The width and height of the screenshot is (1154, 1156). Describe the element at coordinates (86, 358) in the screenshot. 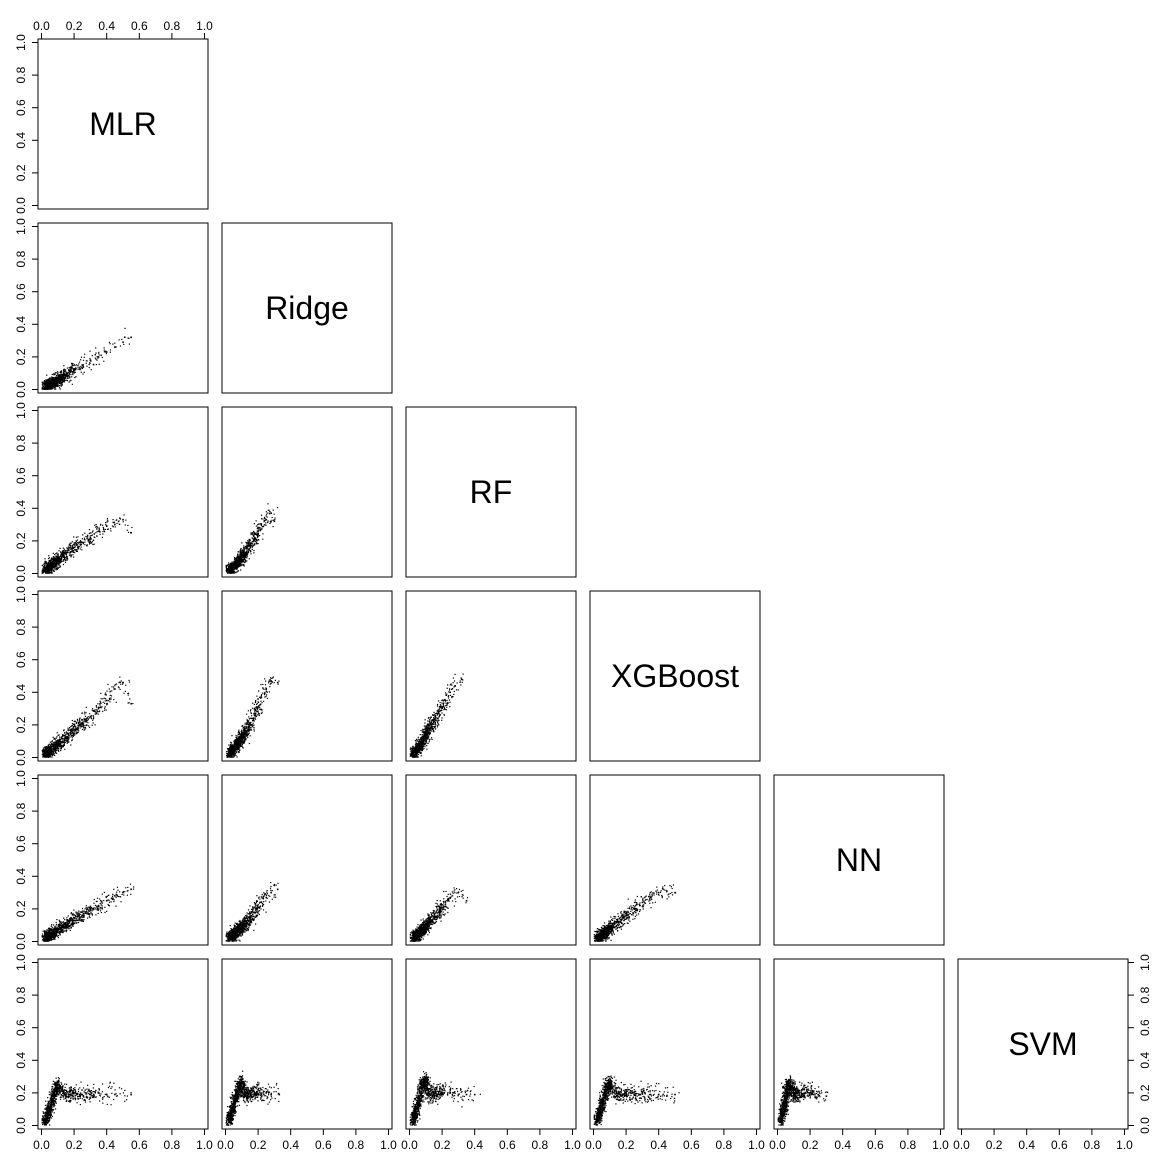

I see `scatter-mlr-vs-ridge` at that location.